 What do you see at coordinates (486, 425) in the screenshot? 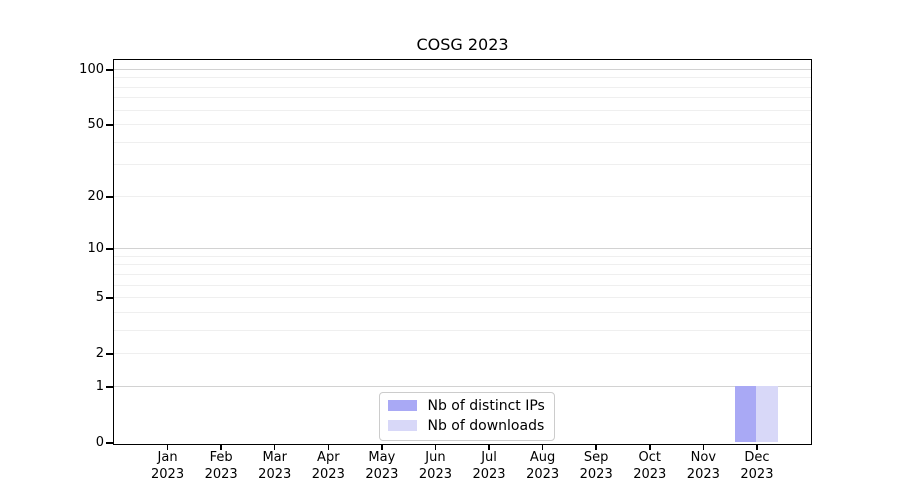
I see `legend-label: Nb of downloads` at bounding box center [486, 425].